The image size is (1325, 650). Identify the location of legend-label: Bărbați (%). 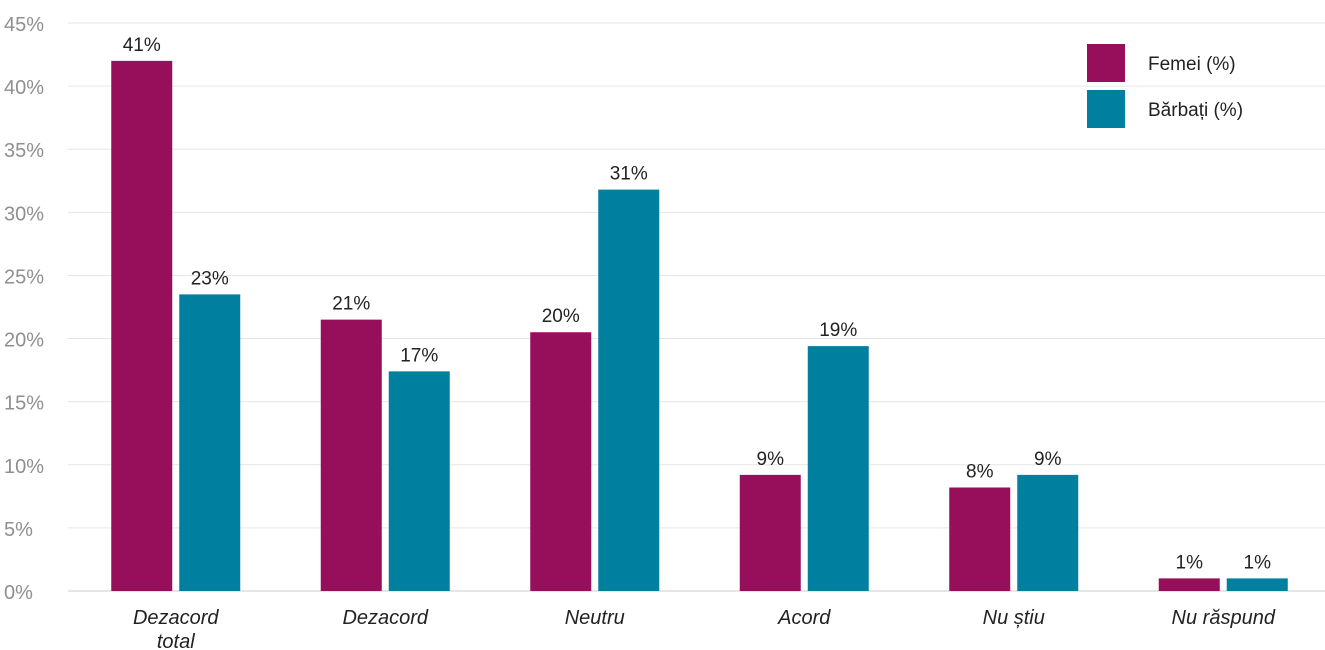
(1195, 110).